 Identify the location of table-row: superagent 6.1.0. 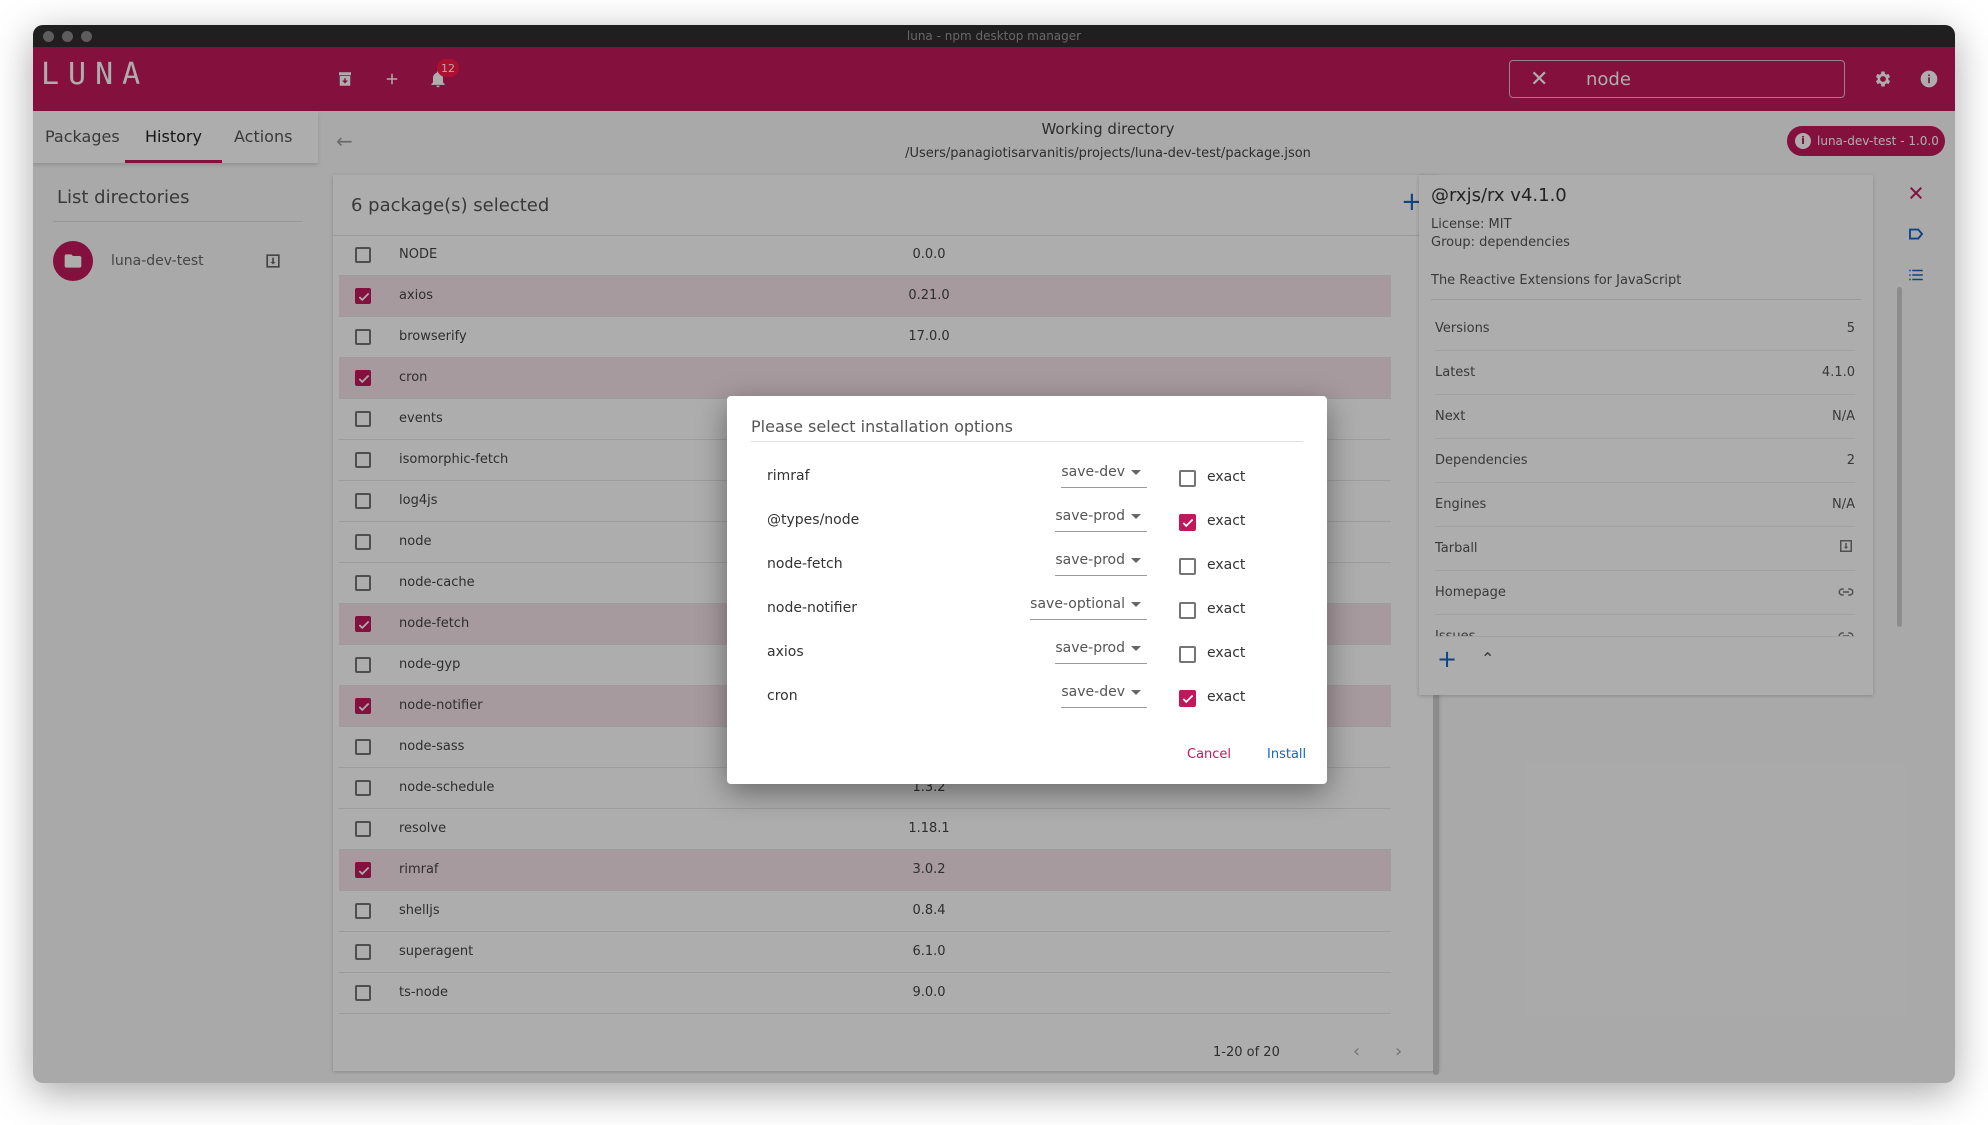
(865, 952).